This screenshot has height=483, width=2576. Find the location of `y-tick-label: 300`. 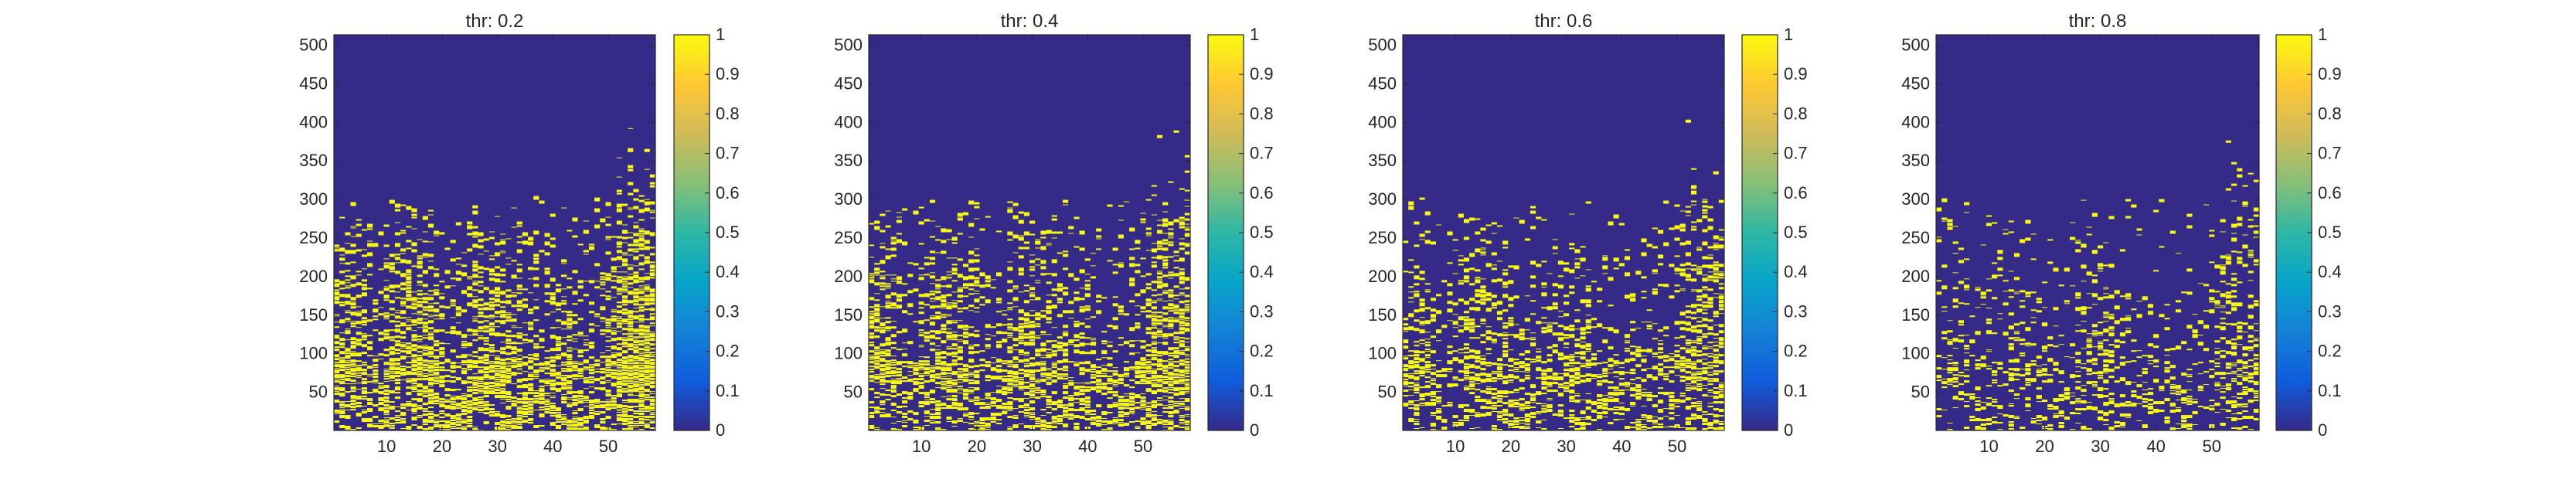

y-tick-label: 300 is located at coordinates (848, 199).